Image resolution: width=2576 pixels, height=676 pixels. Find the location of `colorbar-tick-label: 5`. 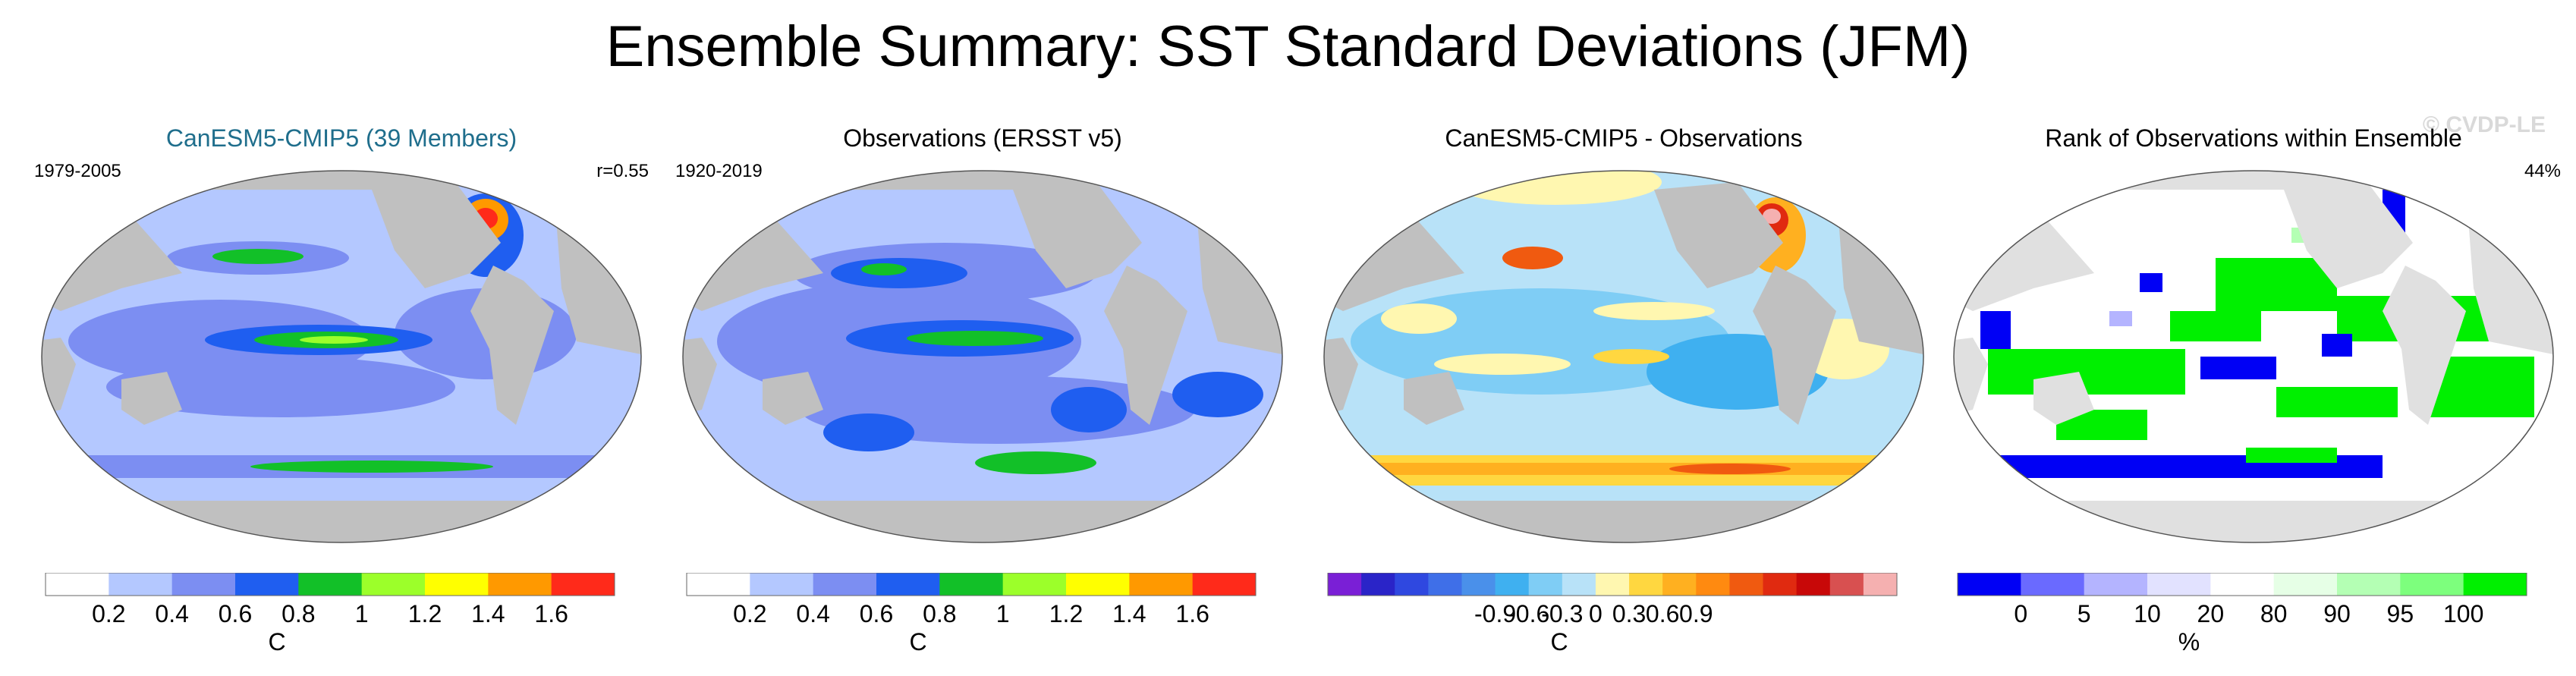

colorbar-tick-label: 5 is located at coordinates (2084, 613).